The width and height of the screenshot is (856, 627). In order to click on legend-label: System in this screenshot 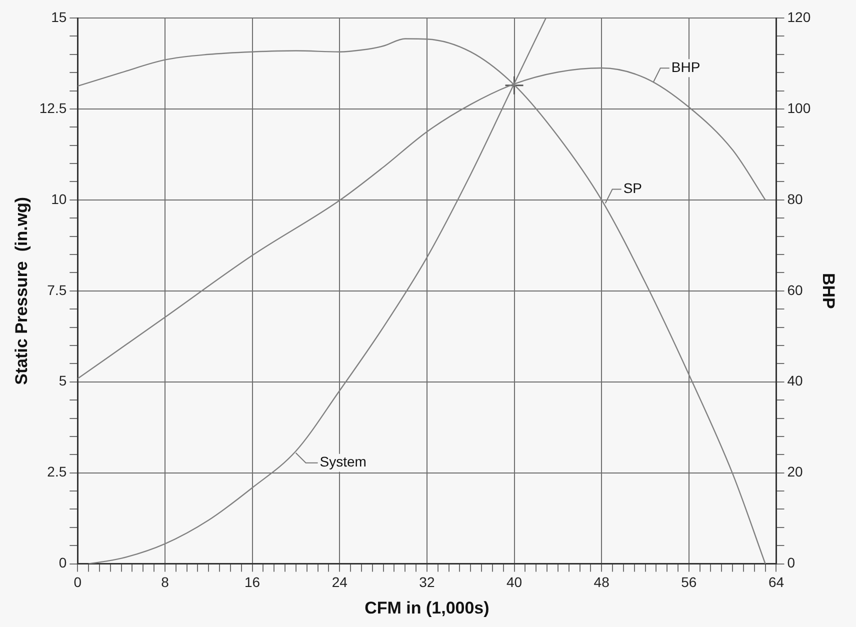, I will do `click(343, 462)`.